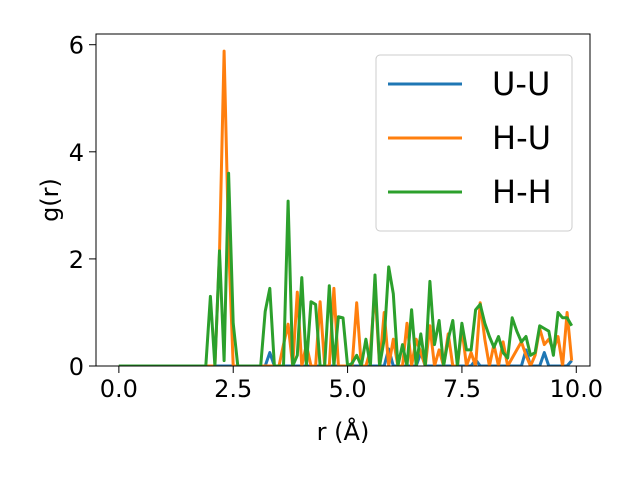 This screenshot has height=480, width=640. What do you see at coordinates (233, 389) in the screenshot?
I see `x-tick-label: 2.5` at bounding box center [233, 389].